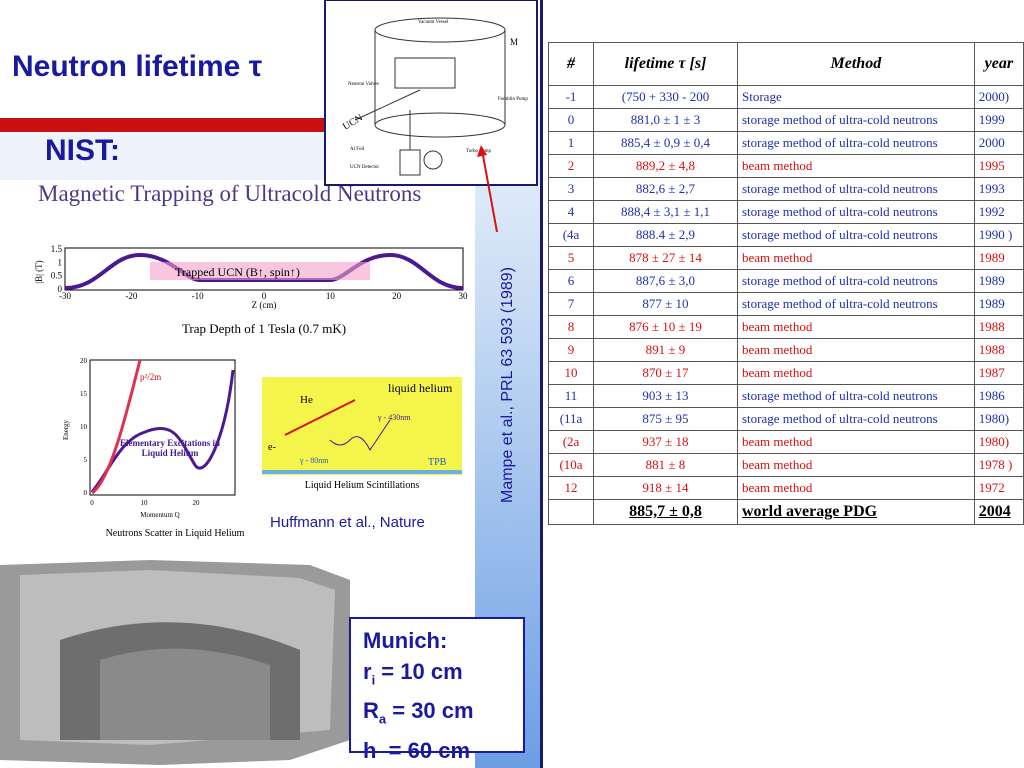 The width and height of the screenshot is (1024, 768). Describe the element at coordinates (665, 419) in the screenshot. I see `cell: 875 ± 95` at that location.